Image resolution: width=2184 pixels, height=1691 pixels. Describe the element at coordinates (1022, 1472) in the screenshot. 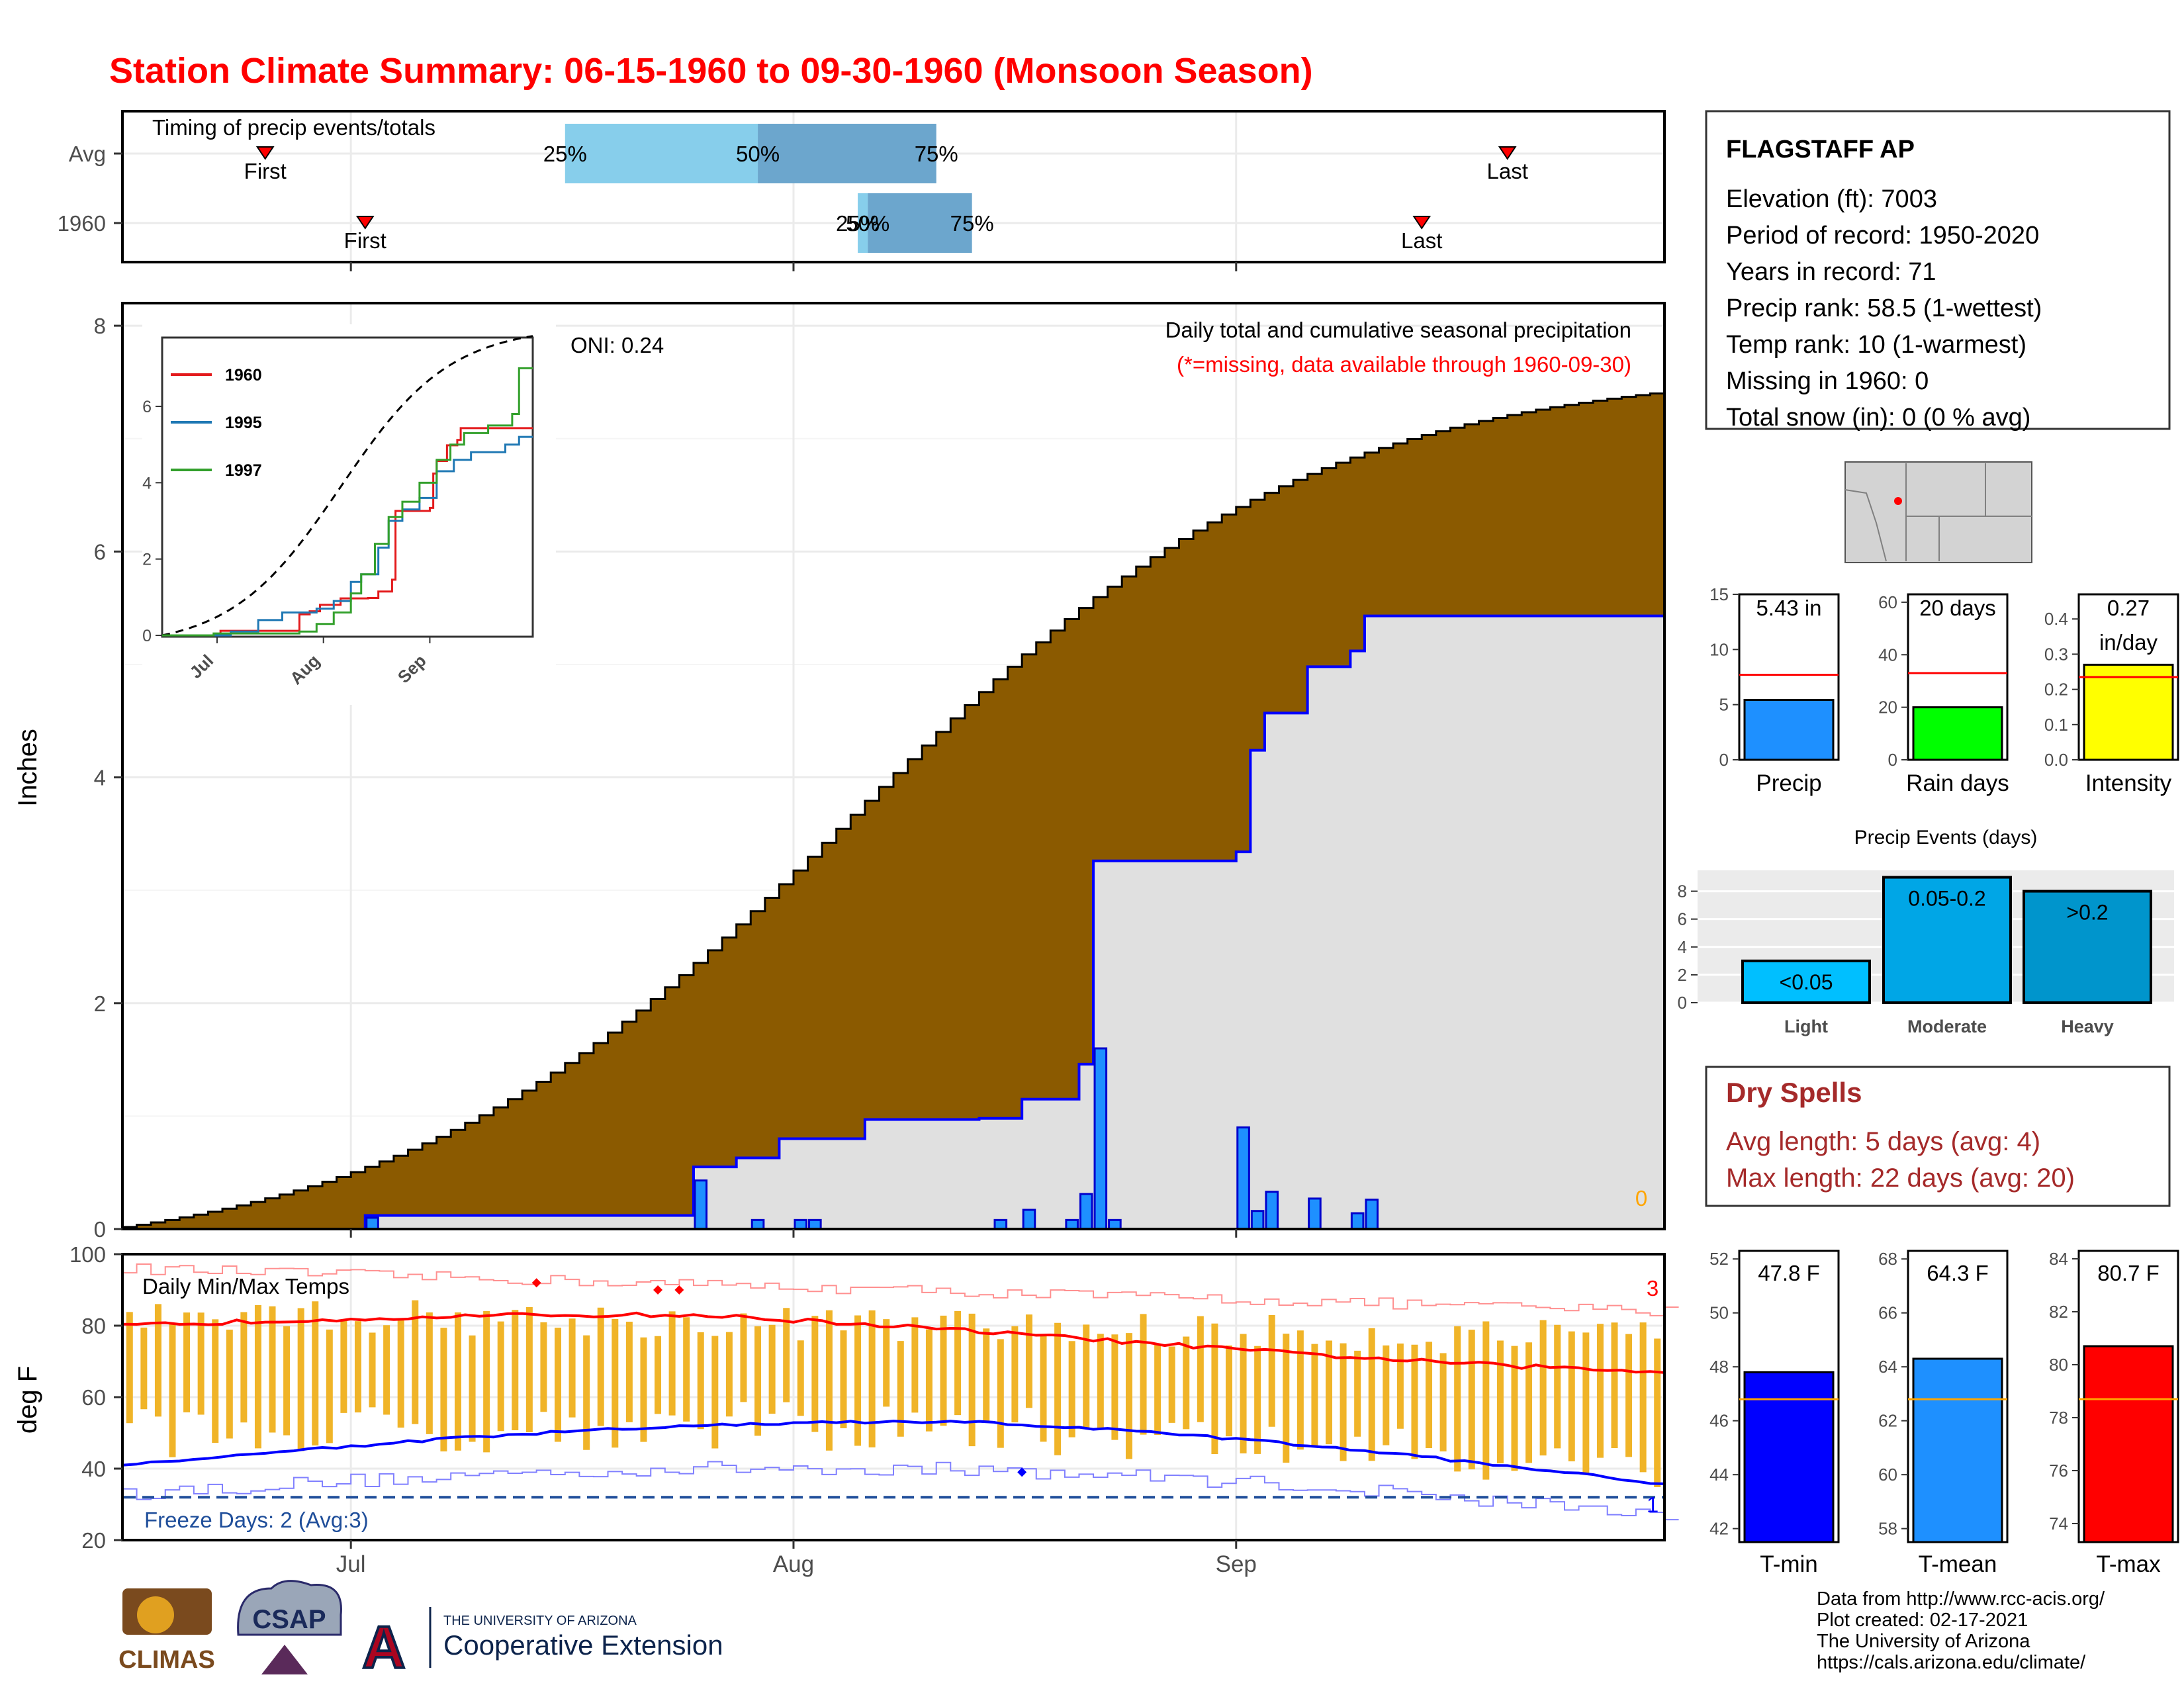

I see `record-low-marker` at that location.